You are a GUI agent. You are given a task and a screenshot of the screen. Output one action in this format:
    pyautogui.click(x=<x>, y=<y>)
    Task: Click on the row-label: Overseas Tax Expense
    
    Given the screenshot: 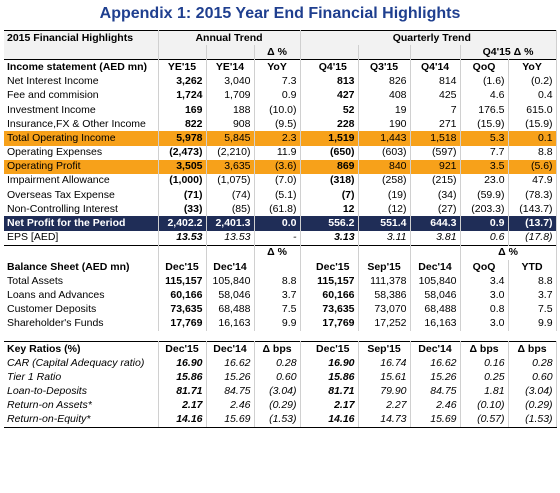 What is the action you would take?
    pyautogui.click(x=81, y=195)
    